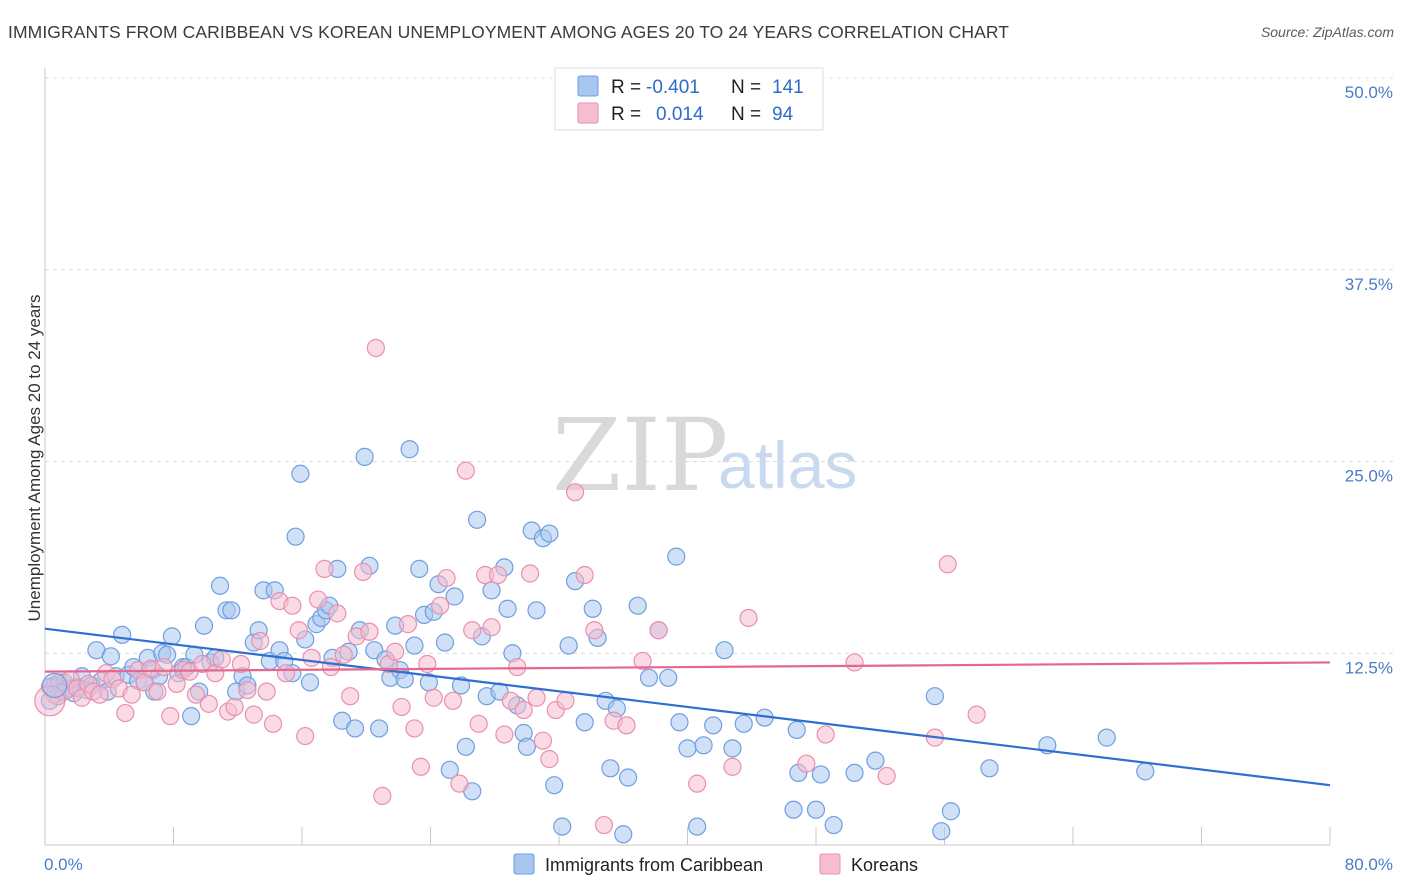 This screenshot has width=1406, height=892. I want to click on legend-n-label-0: N =, so click(746, 87).